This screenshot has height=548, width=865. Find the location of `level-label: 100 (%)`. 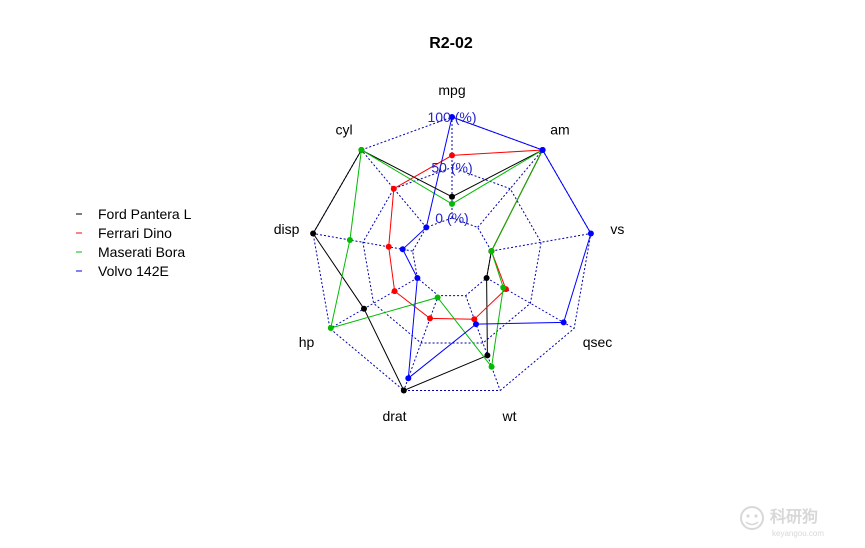

level-label: 100 (%) is located at coordinates (451, 117).